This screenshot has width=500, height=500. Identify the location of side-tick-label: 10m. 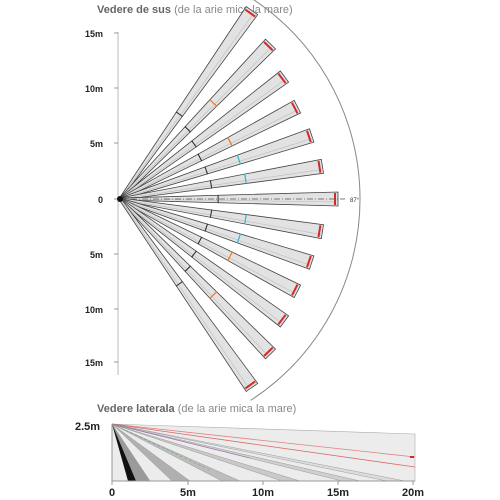
(263, 493).